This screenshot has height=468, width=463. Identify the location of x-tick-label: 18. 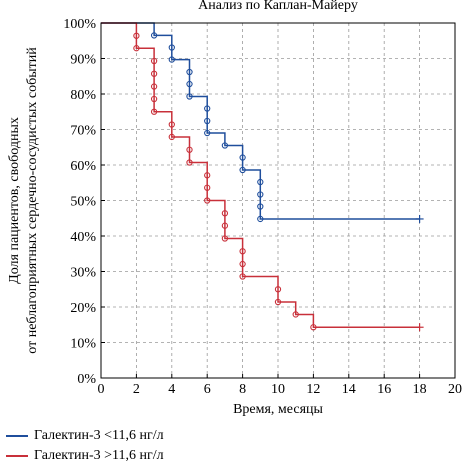
(420, 389).